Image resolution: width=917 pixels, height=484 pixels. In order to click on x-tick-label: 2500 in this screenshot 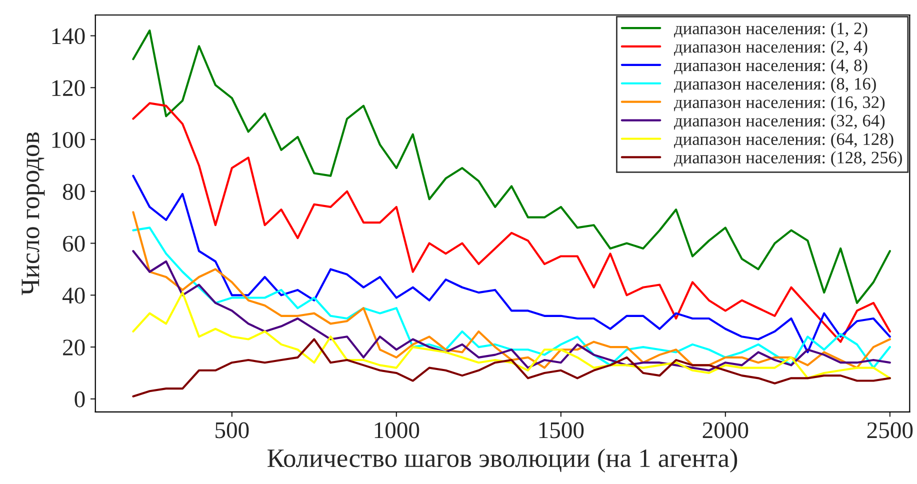, I will do `click(890, 430)`.